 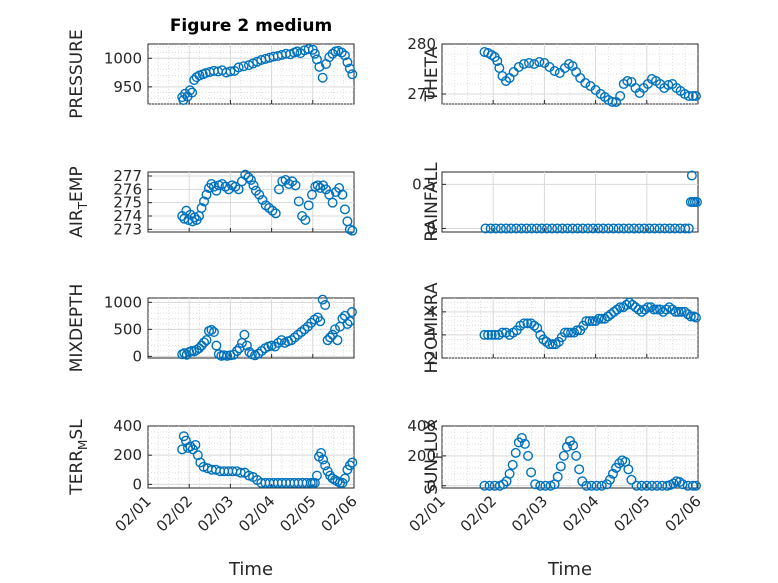 What do you see at coordinates (215, 513) in the screenshot?
I see `x-tick-label: 02/03` at bounding box center [215, 513].